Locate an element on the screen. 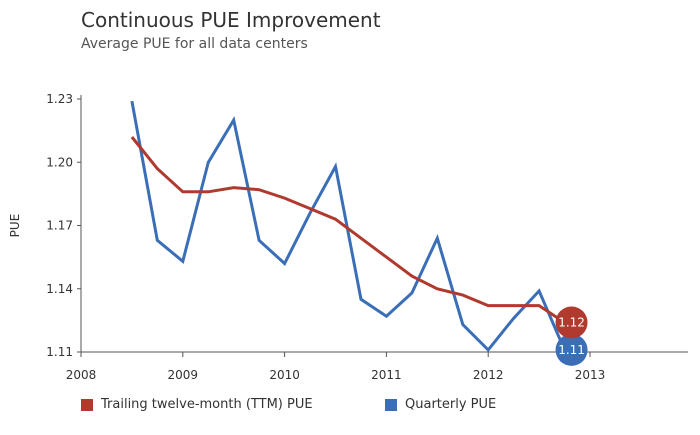 This screenshot has height=435, width=700. end-badge-ttm is located at coordinates (571, 322).